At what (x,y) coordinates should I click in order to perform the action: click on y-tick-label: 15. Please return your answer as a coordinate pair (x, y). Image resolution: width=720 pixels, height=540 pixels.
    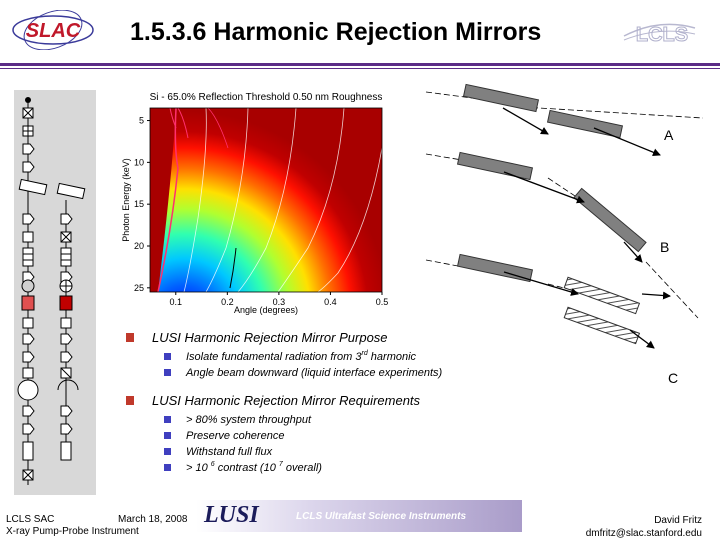
    Looking at the image, I should click on (139, 204).